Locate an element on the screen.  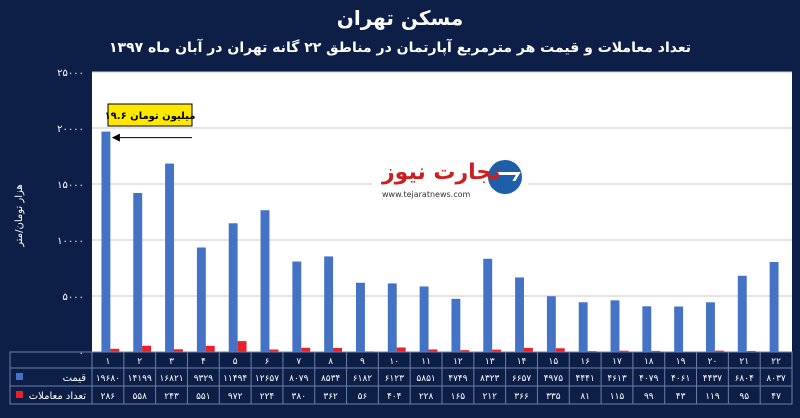
data-table-cell: ۱۶۵ is located at coordinates (458, 397).